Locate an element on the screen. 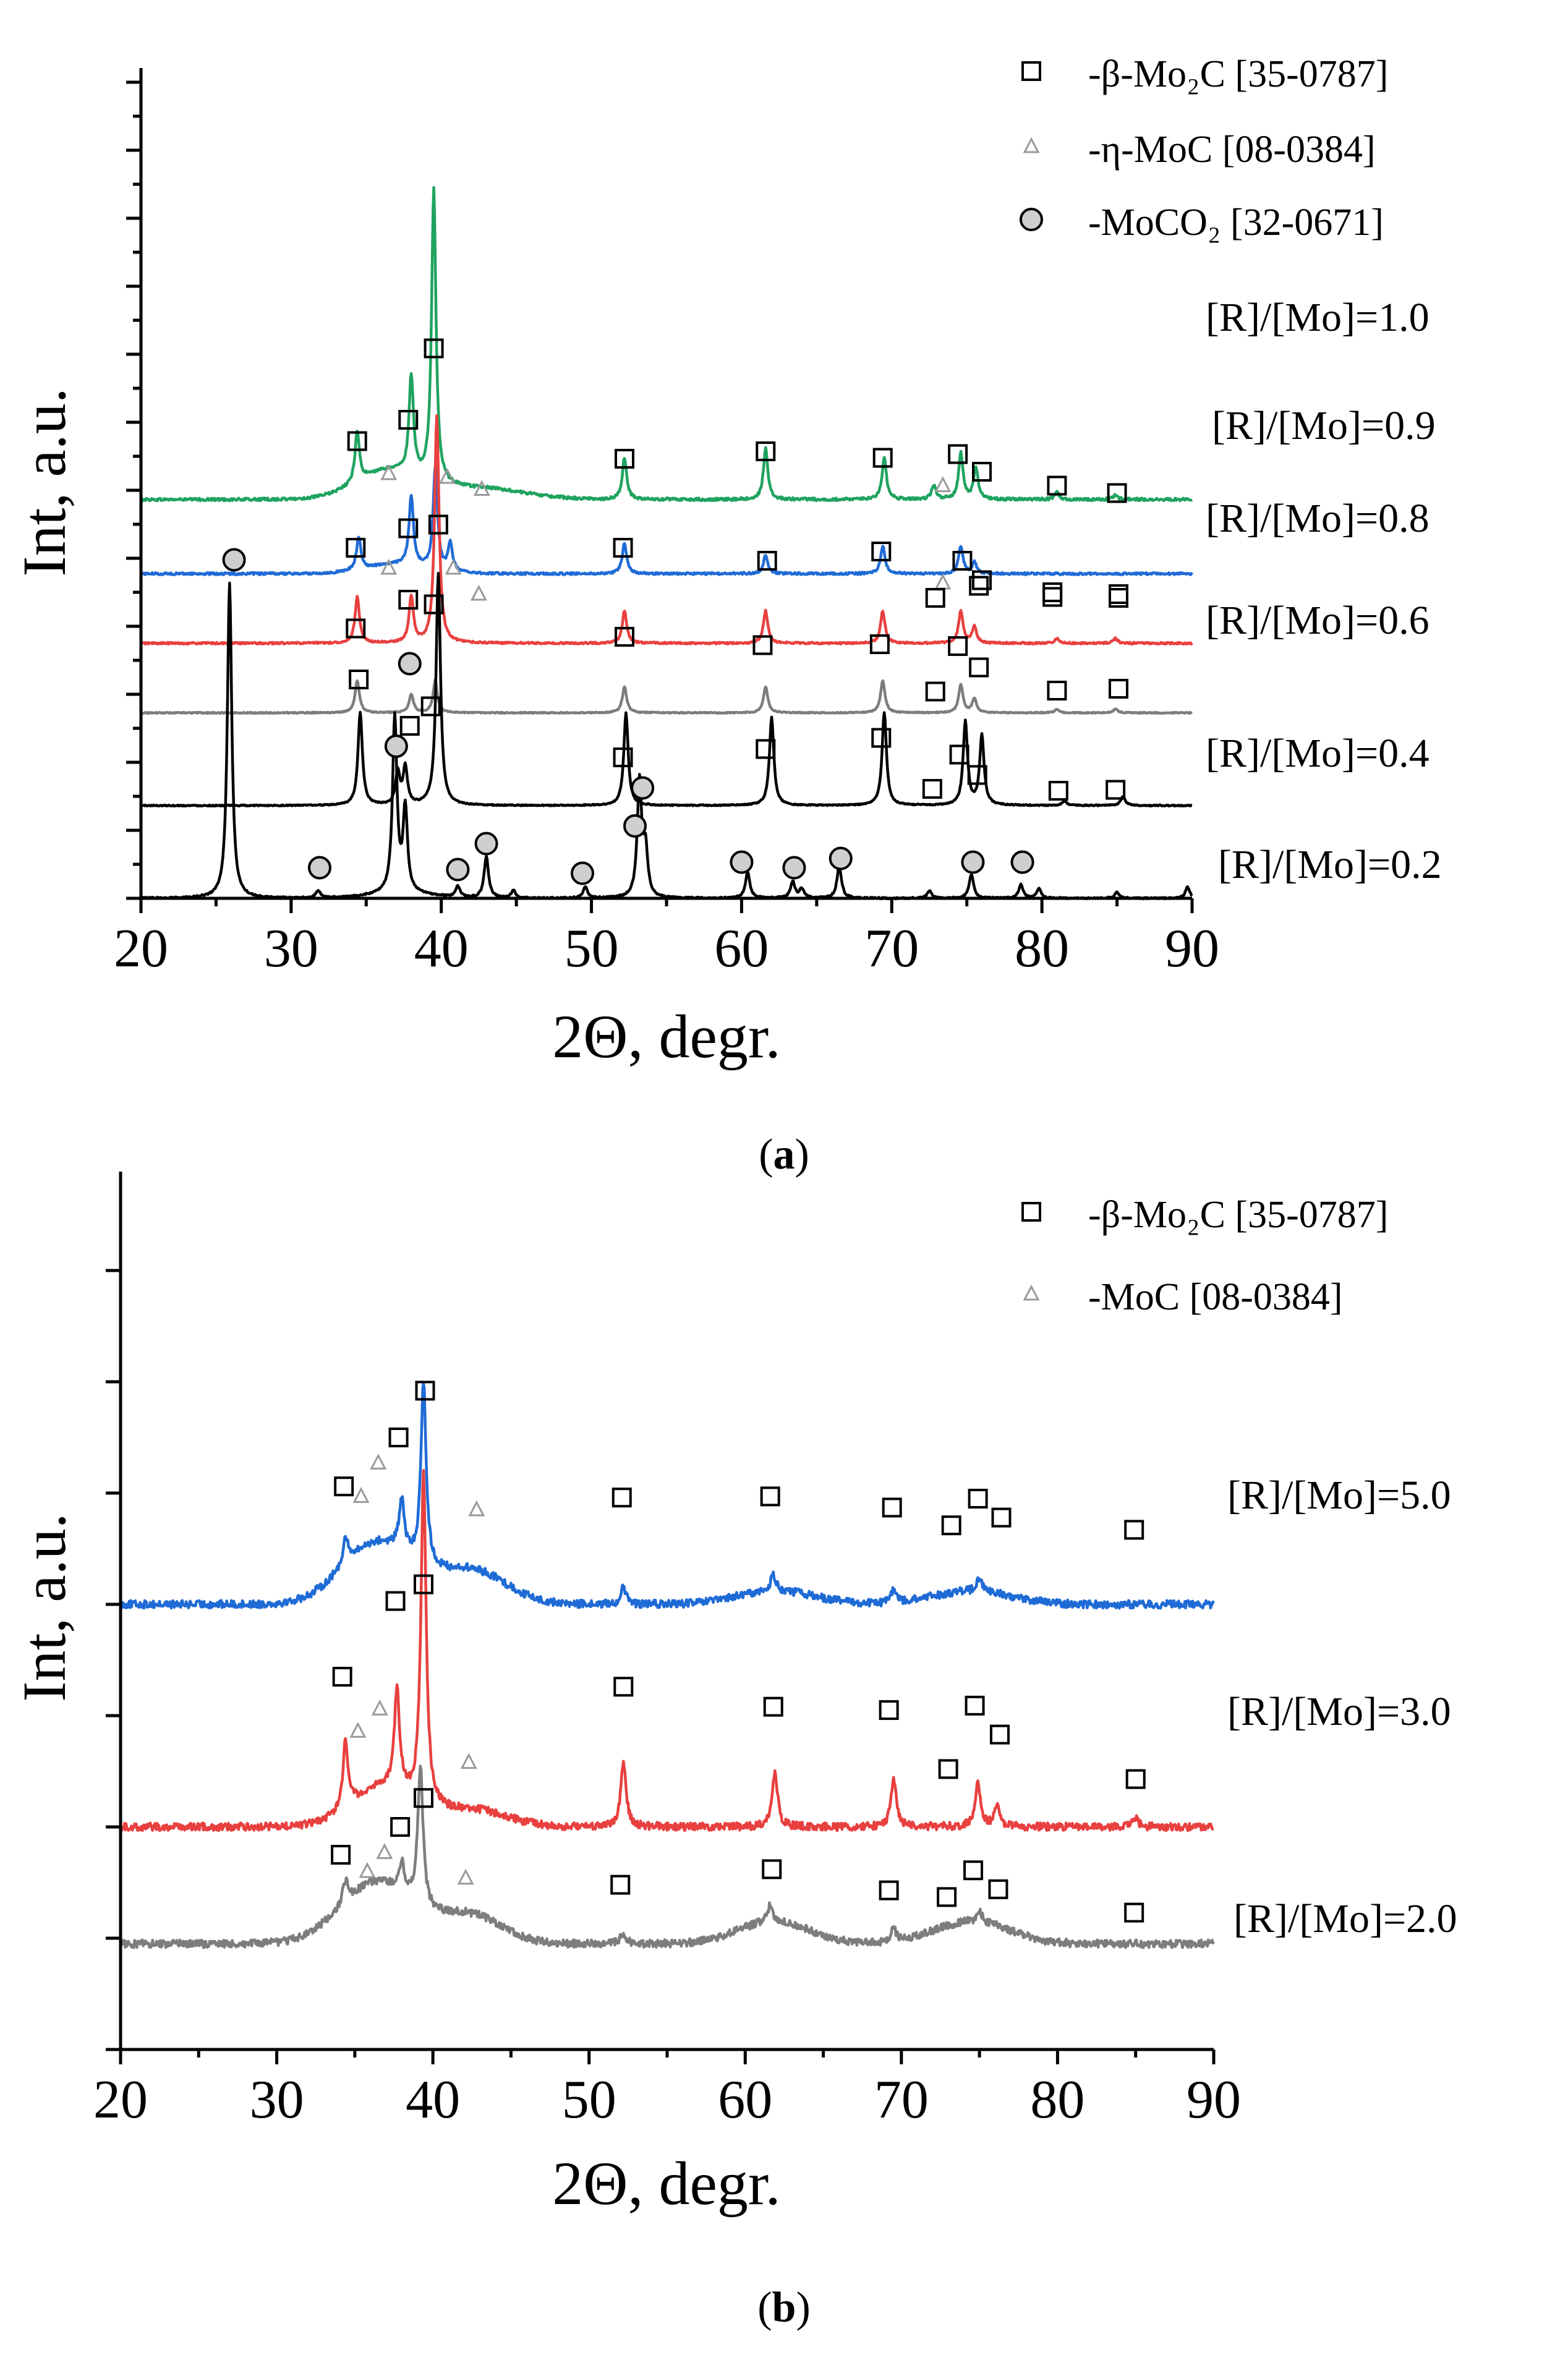 This screenshot has height=2358, width=1568. panel-b-legend-markers is located at coordinates (1031, 1251).